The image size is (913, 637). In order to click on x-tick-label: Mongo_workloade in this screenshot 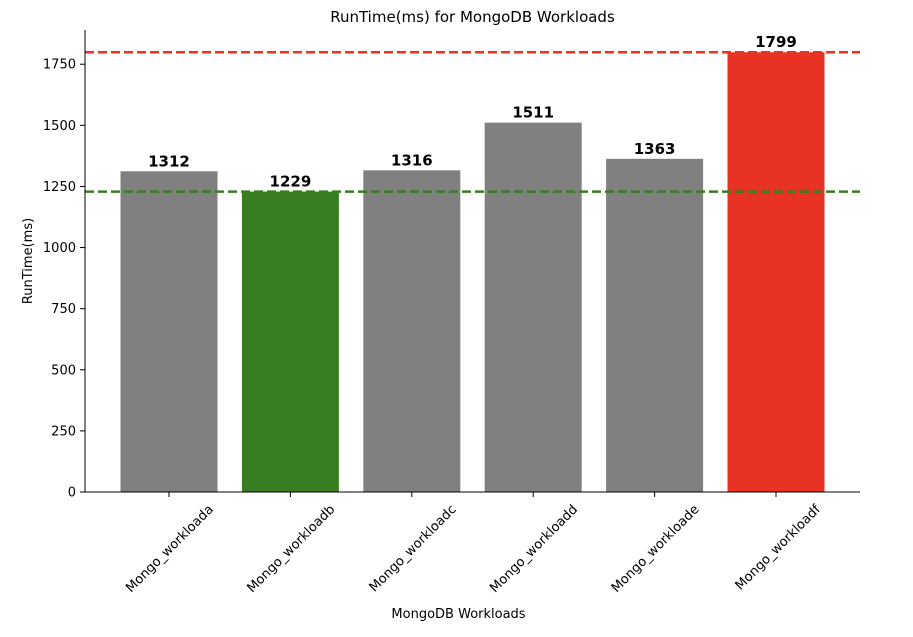, I will do `click(656, 549)`.